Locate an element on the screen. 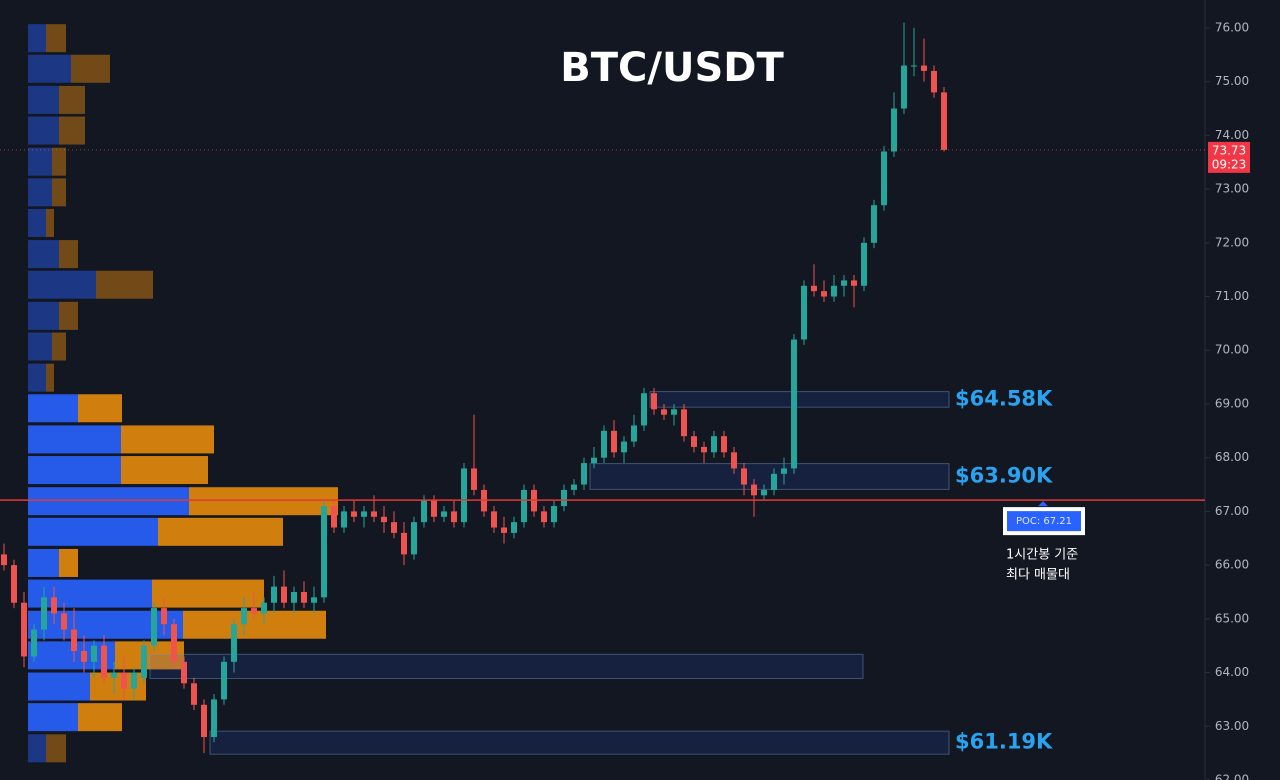 The width and height of the screenshot is (1280, 780). y-tick-label: 70.00 is located at coordinates (1232, 350).